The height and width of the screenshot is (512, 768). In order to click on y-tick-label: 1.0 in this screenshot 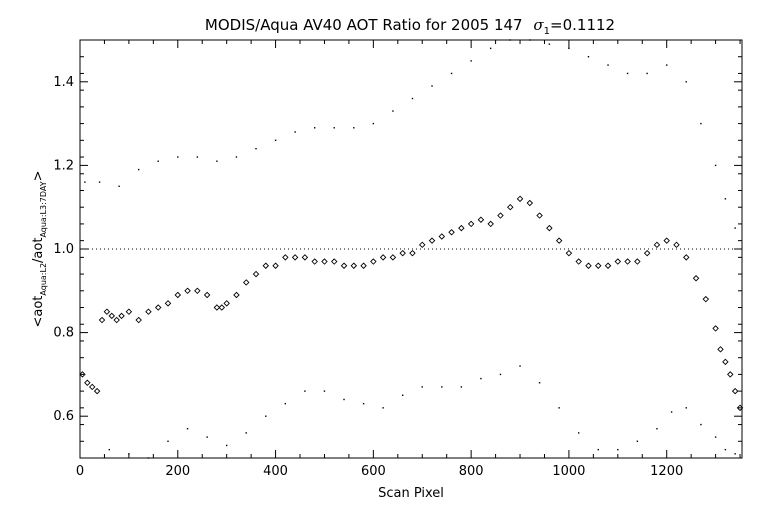, I will do `click(63, 249)`.